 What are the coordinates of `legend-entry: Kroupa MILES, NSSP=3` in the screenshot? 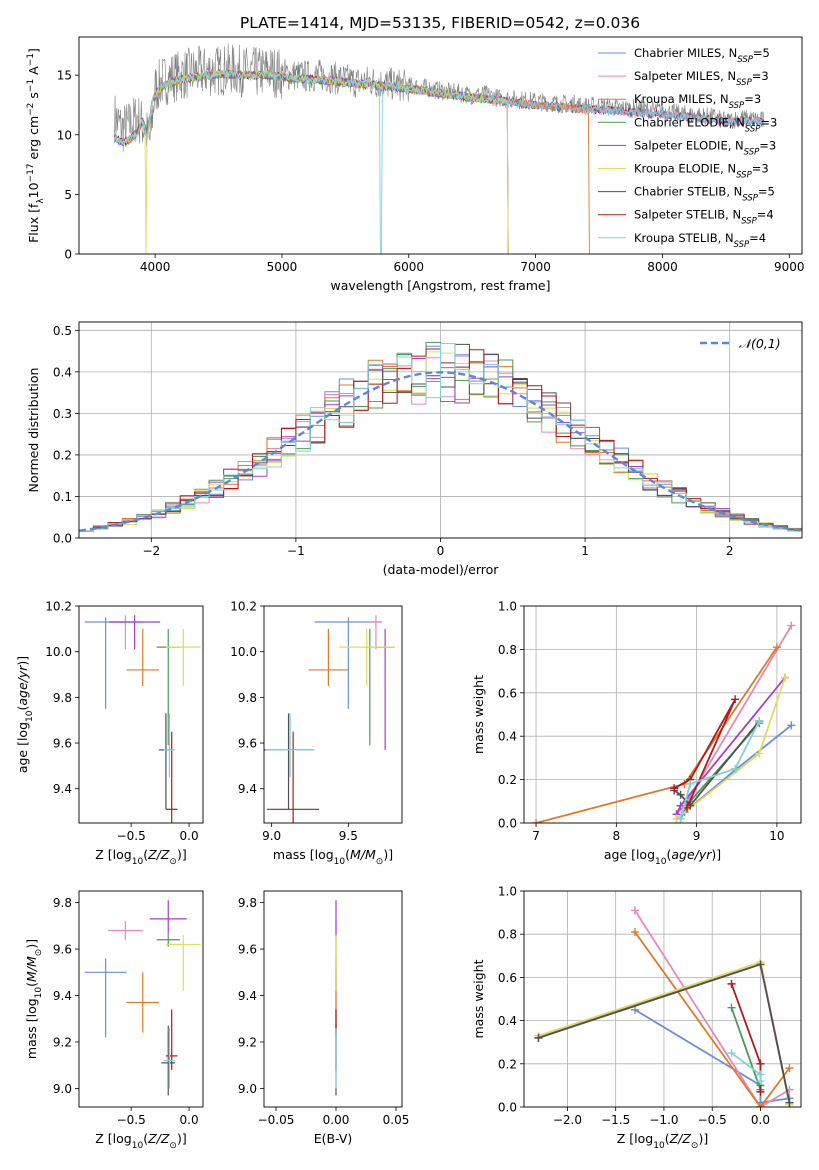 It's located at (697, 101).